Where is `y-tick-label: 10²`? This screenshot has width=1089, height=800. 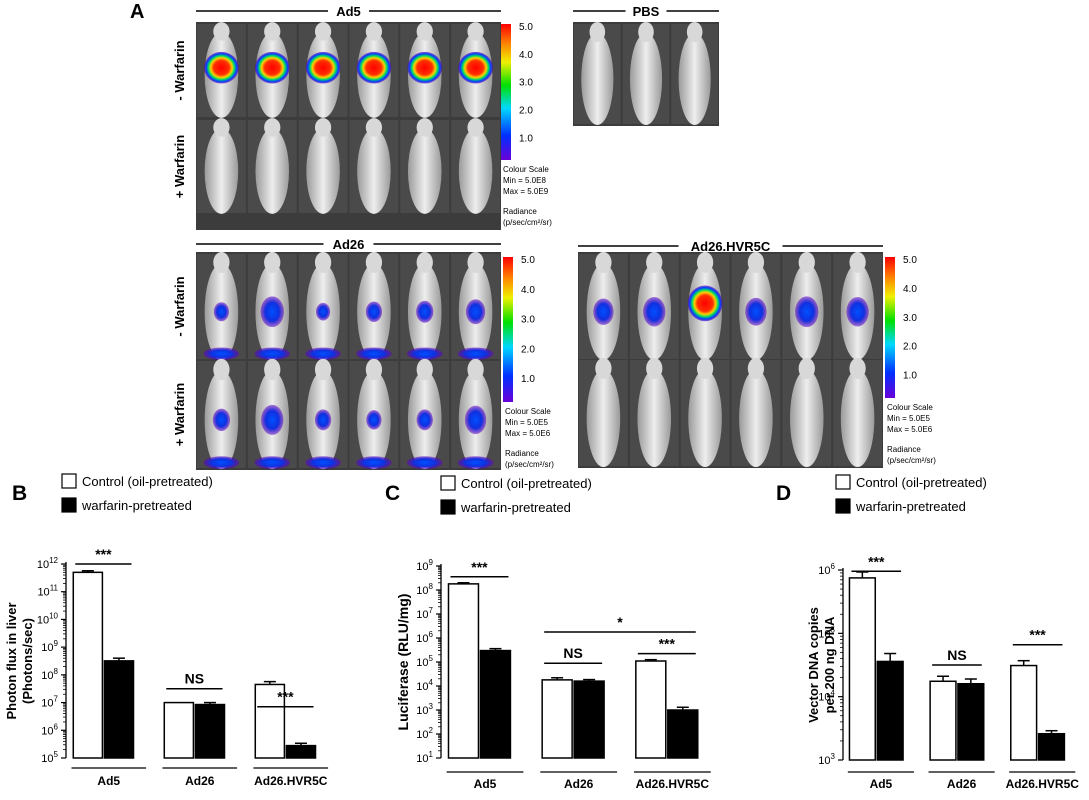
y-tick-label: 10² is located at coordinates (424, 733).